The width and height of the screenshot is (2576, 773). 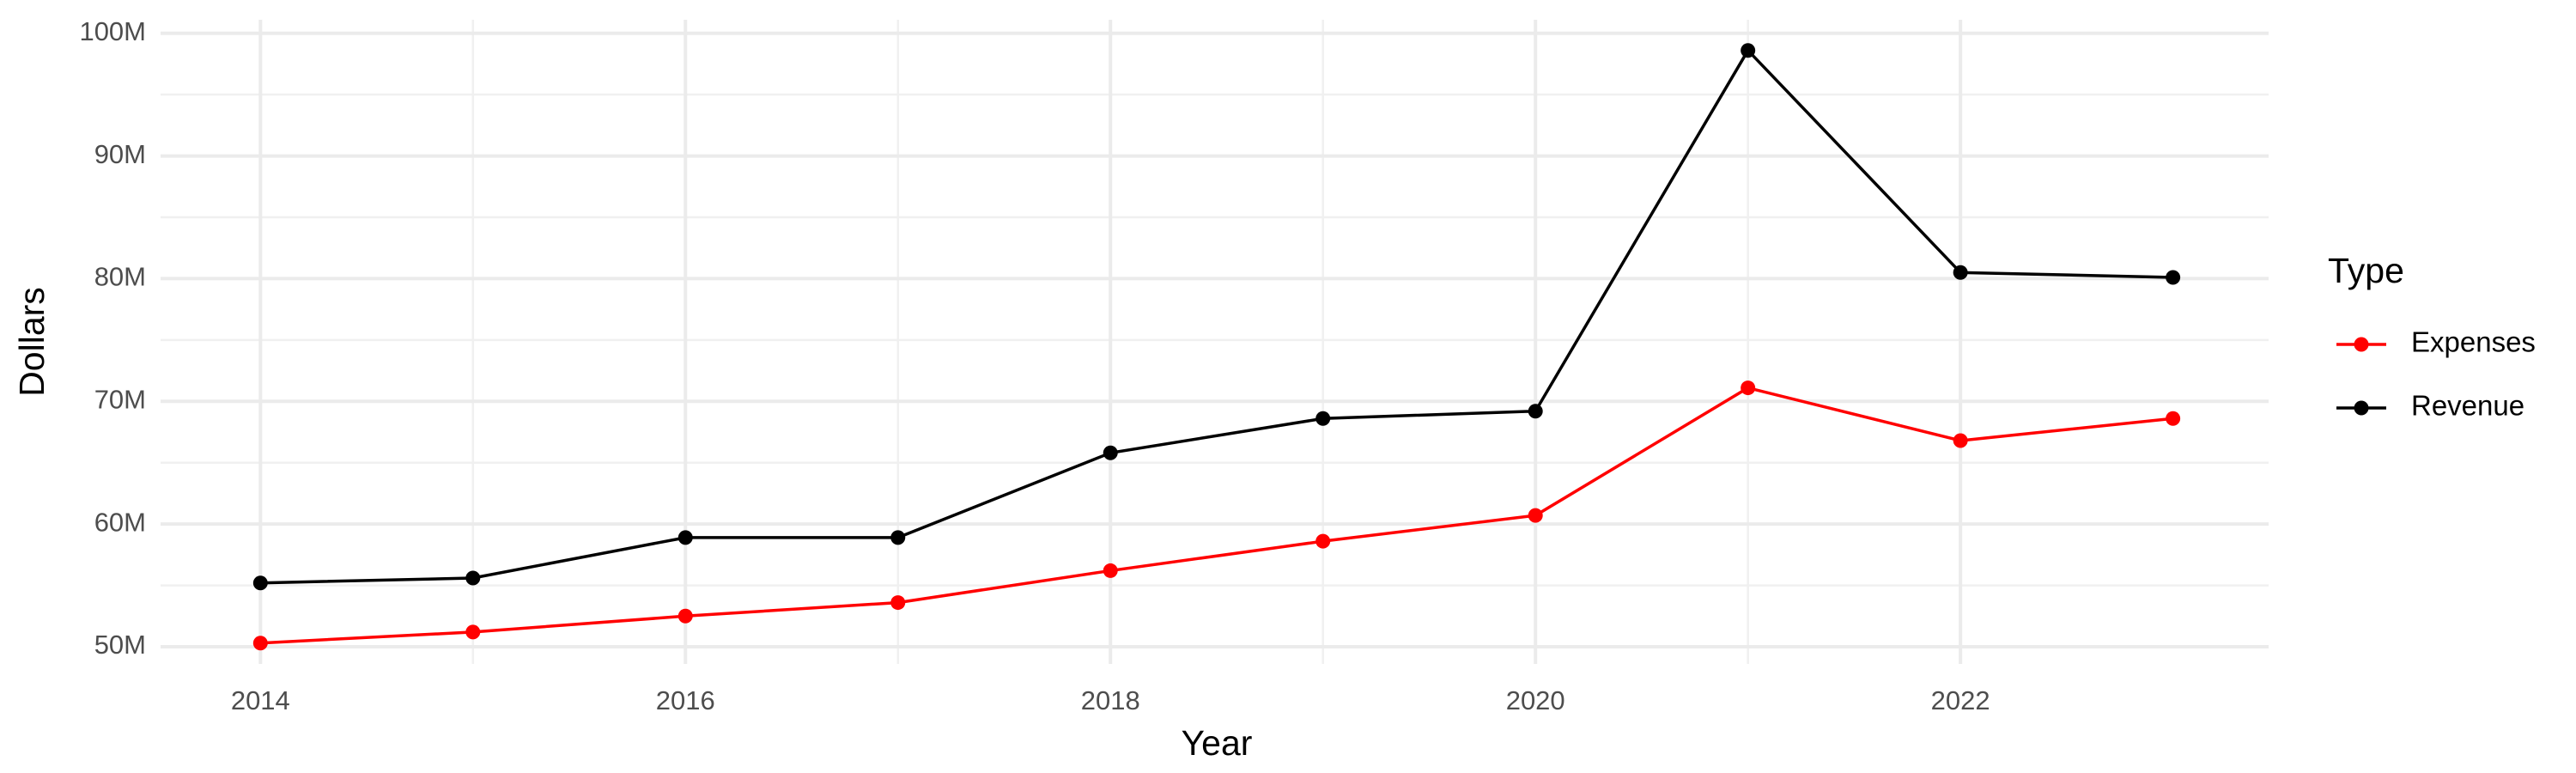 What do you see at coordinates (112, 31) in the screenshot?
I see `y-tick-label: 100M` at bounding box center [112, 31].